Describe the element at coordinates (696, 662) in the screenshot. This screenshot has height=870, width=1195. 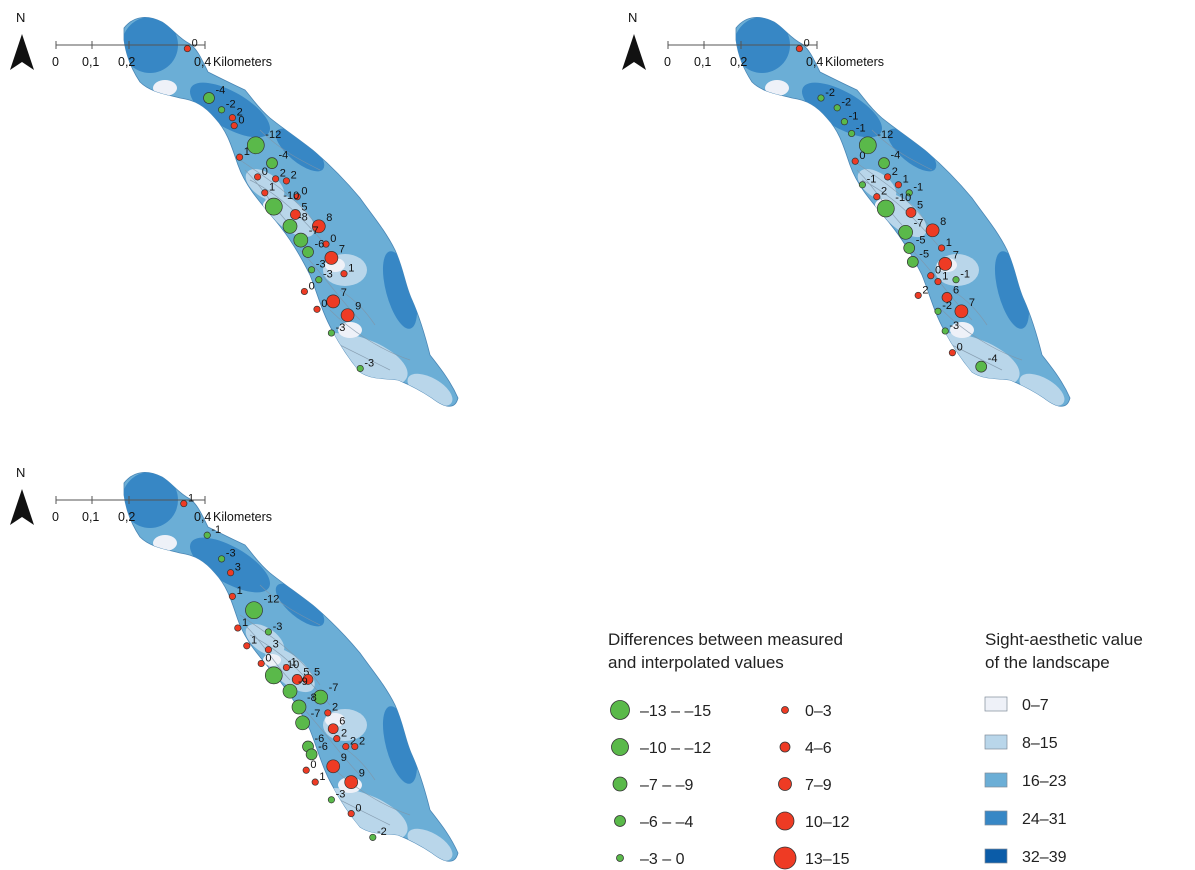
I see `legend-differences-title-line2: and interpolated values` at that location.